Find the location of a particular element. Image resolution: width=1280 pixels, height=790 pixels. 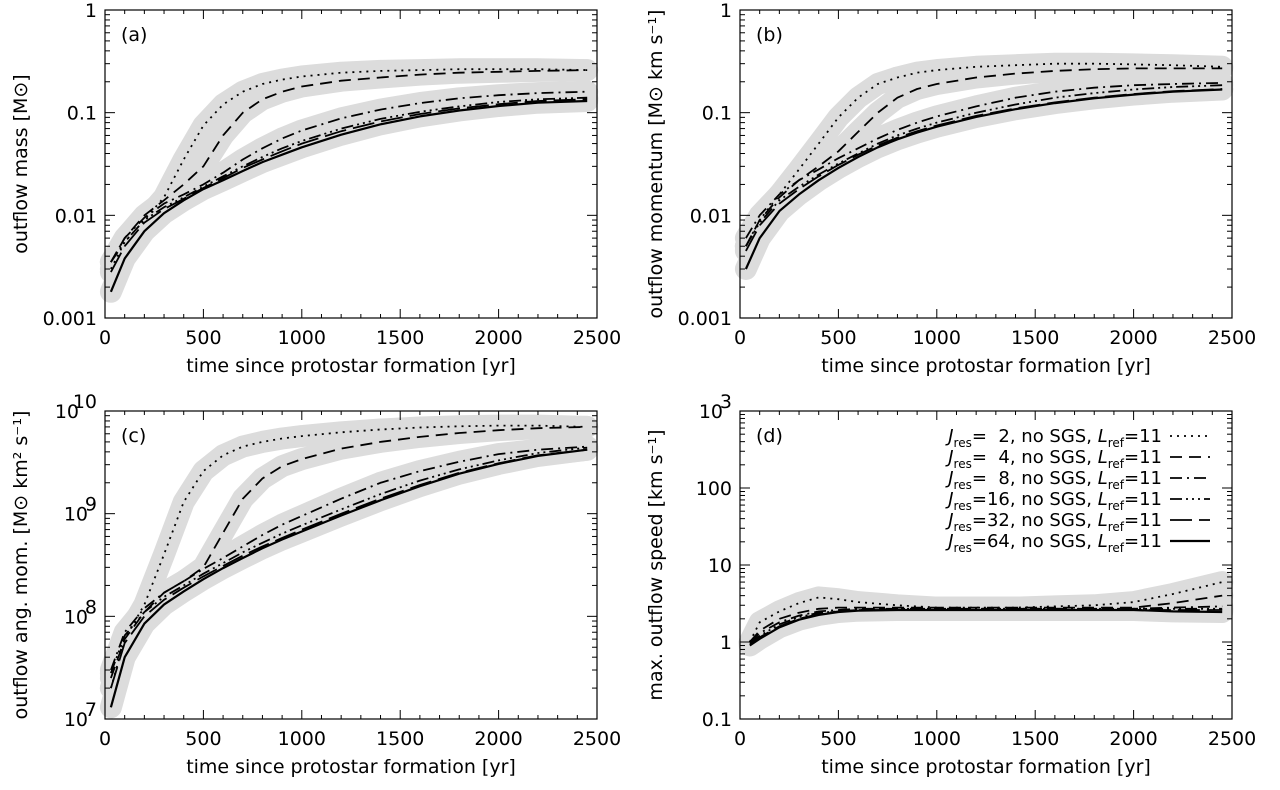

y-tick-exponent: 10 is located at coordinates (85, 402).